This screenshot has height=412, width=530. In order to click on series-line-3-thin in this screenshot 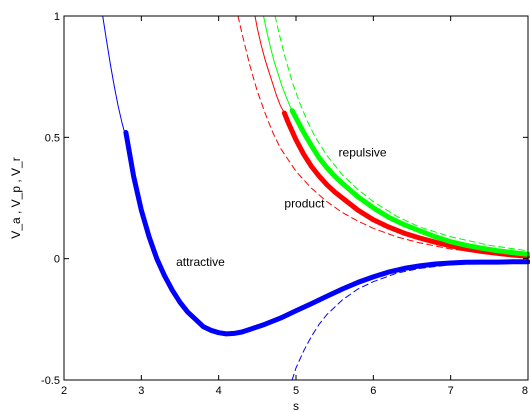, I will do `click(269, 64)`.